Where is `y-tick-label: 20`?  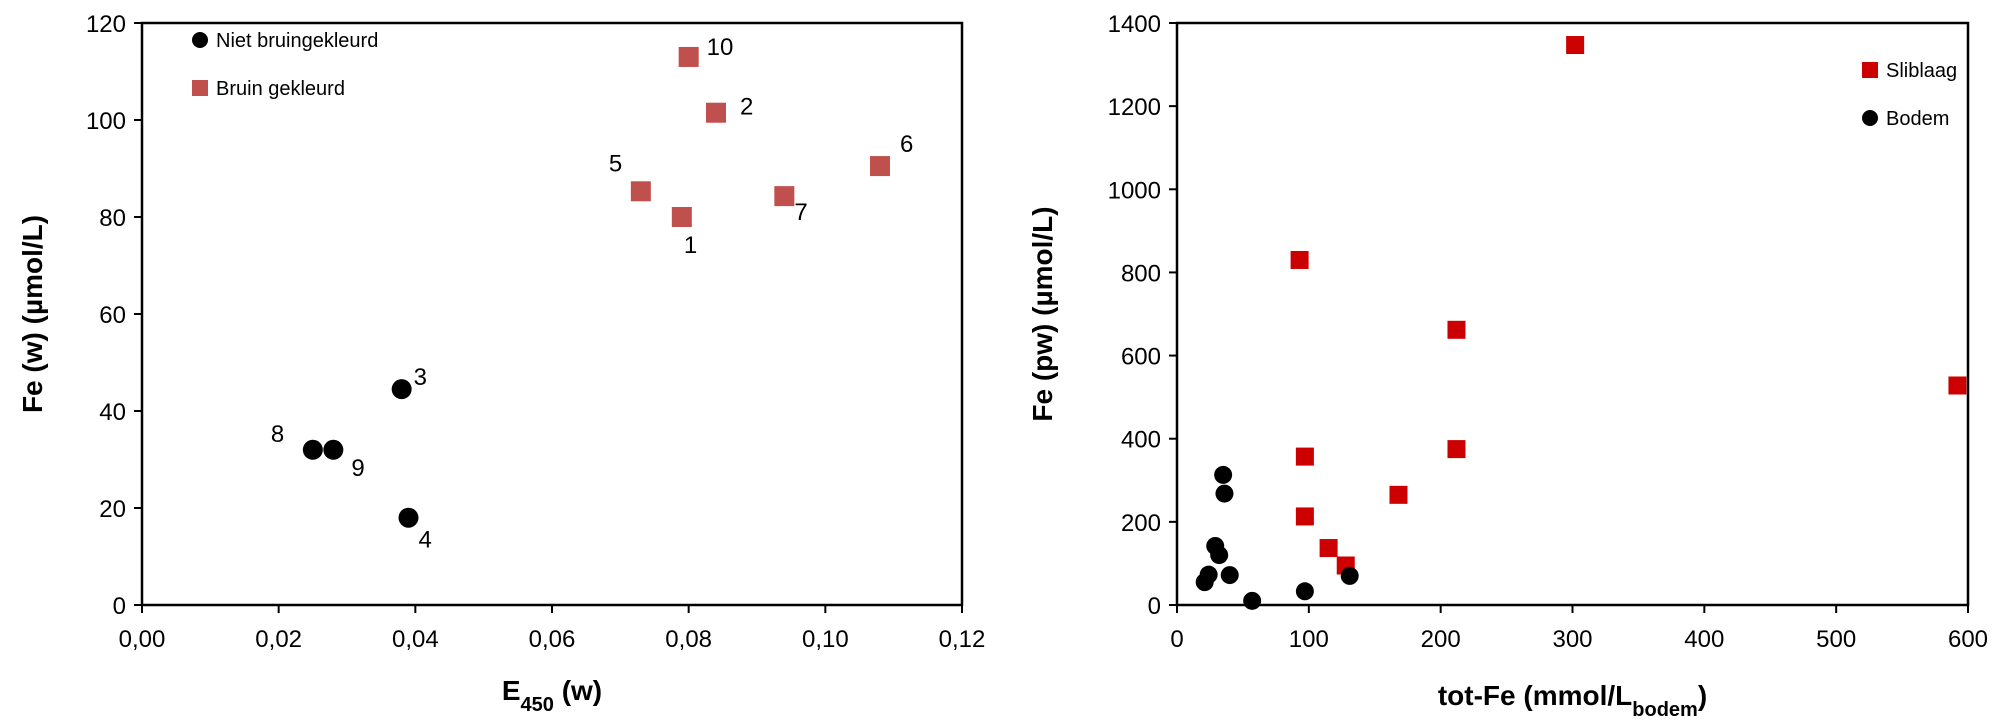
y-tick-label: 20 is located at coordinates (112, 509).